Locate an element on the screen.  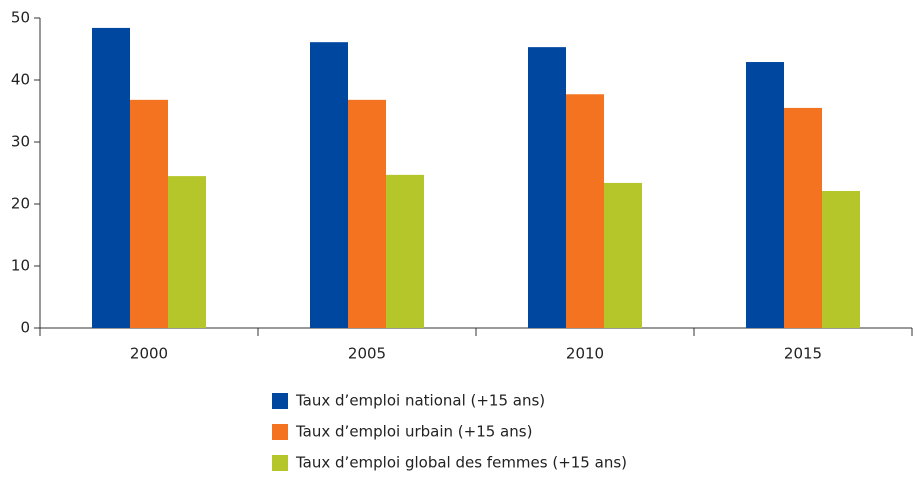
x-tick-label: 2010 is located at coordinates (585, 354).